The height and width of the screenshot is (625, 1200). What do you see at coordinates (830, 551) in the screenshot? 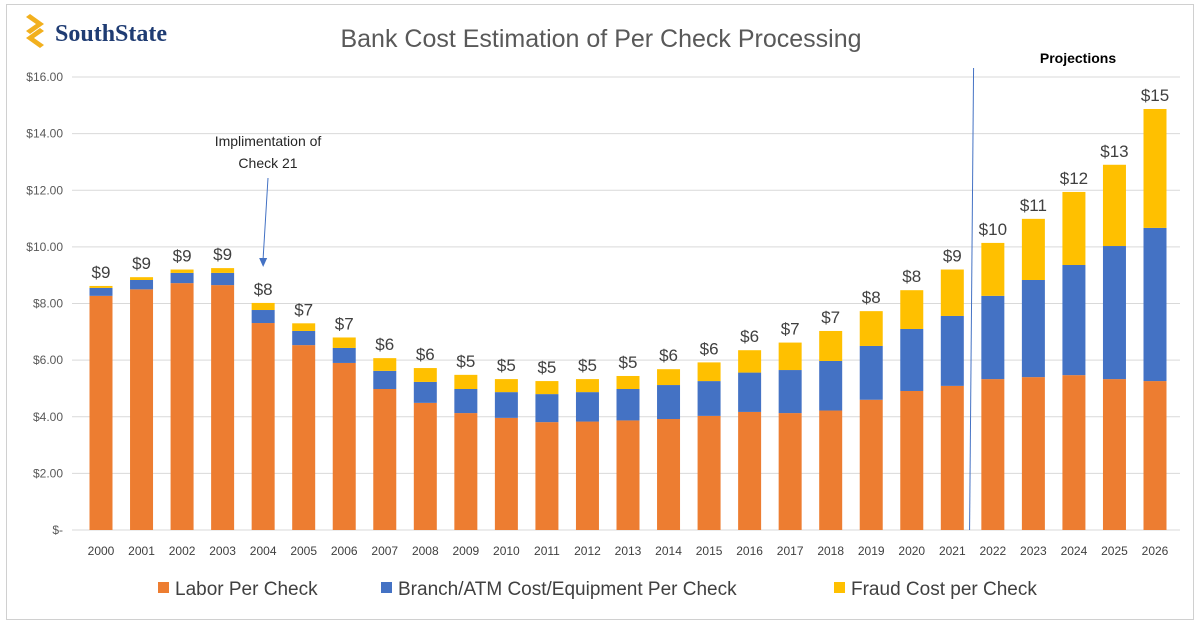
I see `x-tick-label: 2018` at bounding box center [830, 551].